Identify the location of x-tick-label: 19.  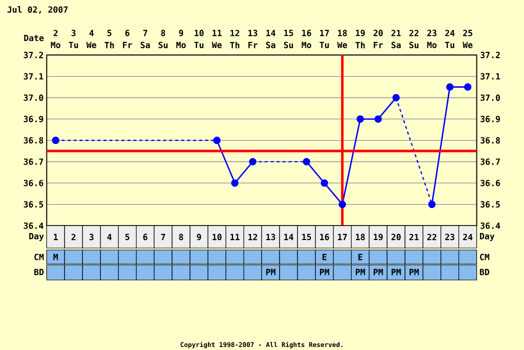
(378, 237).